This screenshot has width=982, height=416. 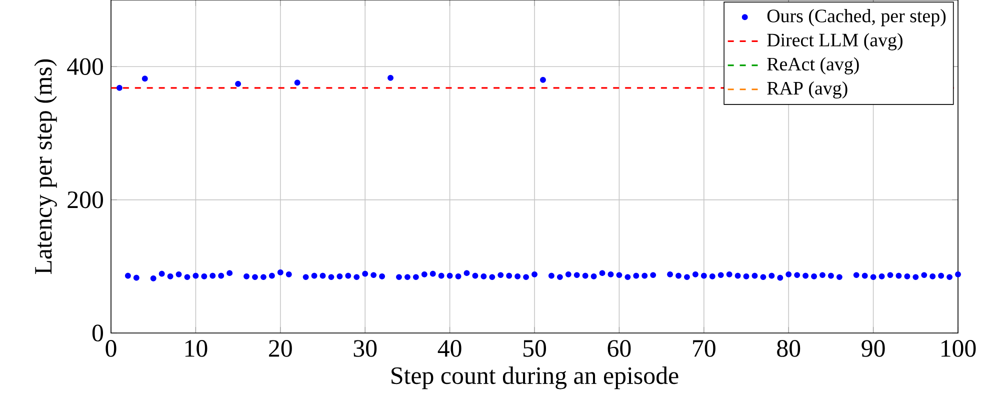 I want to click on x-tick-label: 0, so click(x=111, y=348).